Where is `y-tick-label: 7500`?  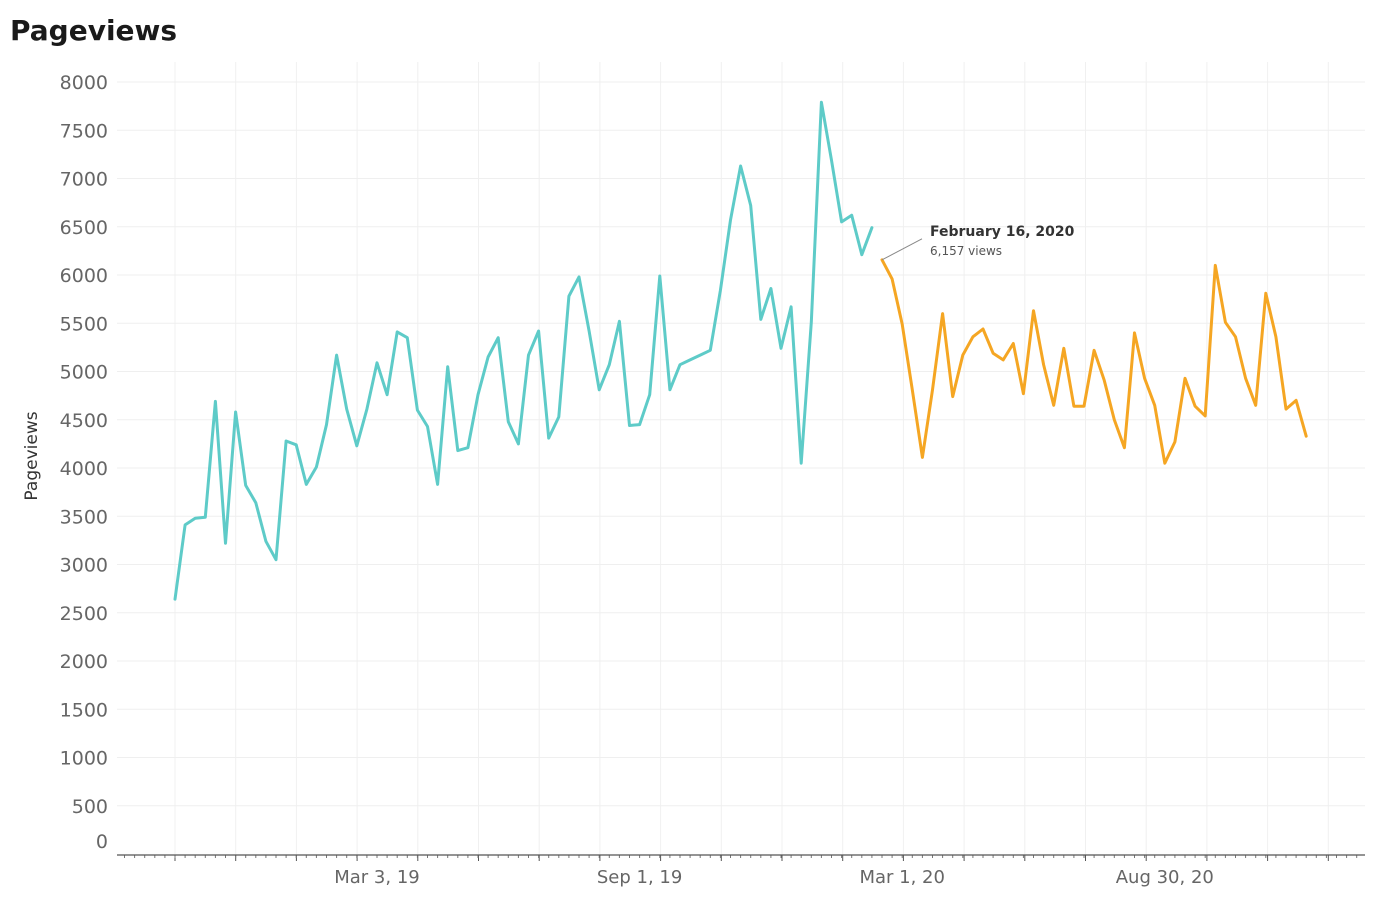
y-tick-label: 7500 is located at coordinates (84, 131).